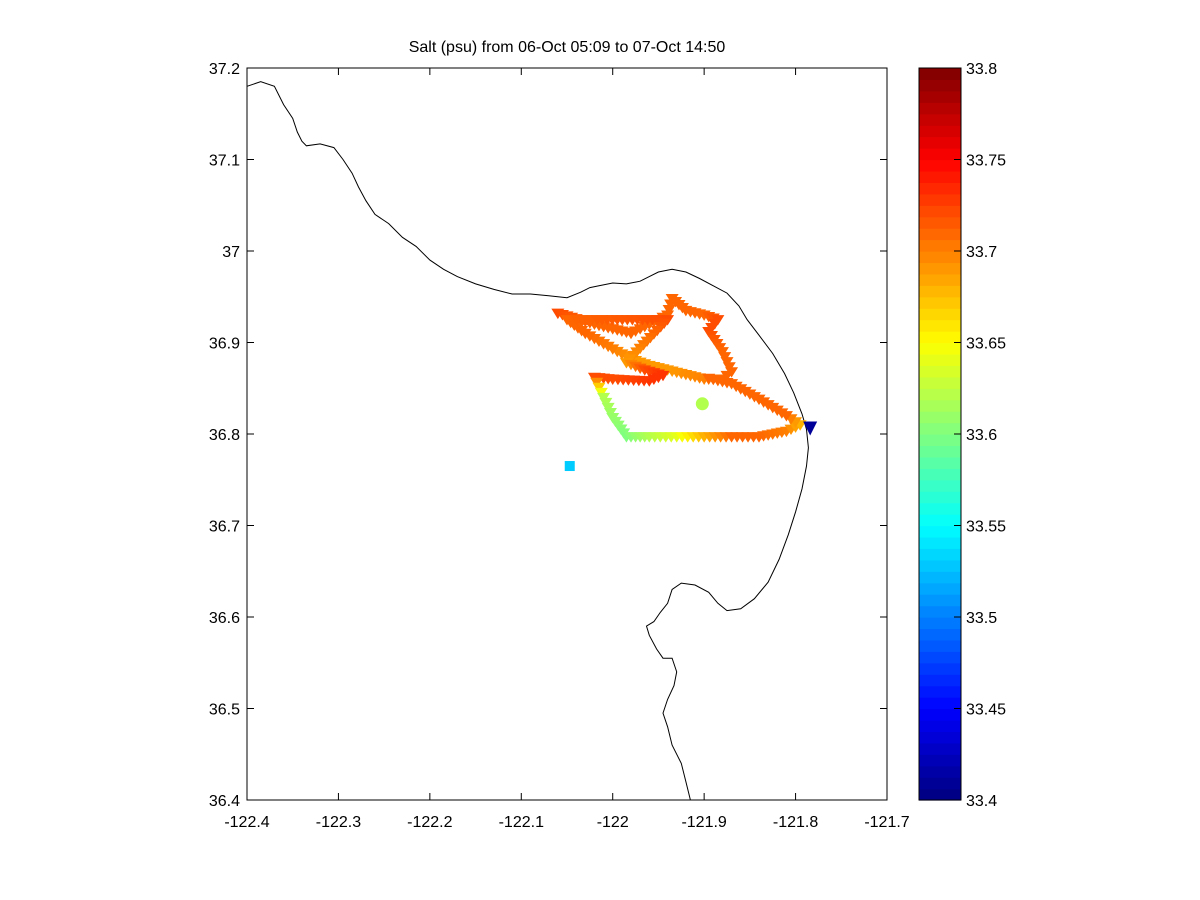 The height and width of the screenshot is (900, 1200). I want to click on x-tick-label: -122.2, so click(429, 822).